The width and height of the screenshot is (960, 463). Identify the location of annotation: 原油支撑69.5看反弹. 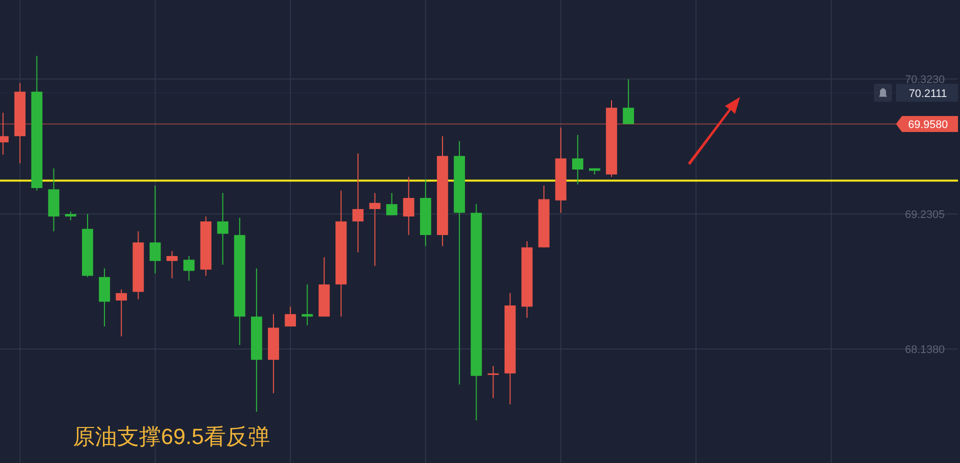
(171, 436).